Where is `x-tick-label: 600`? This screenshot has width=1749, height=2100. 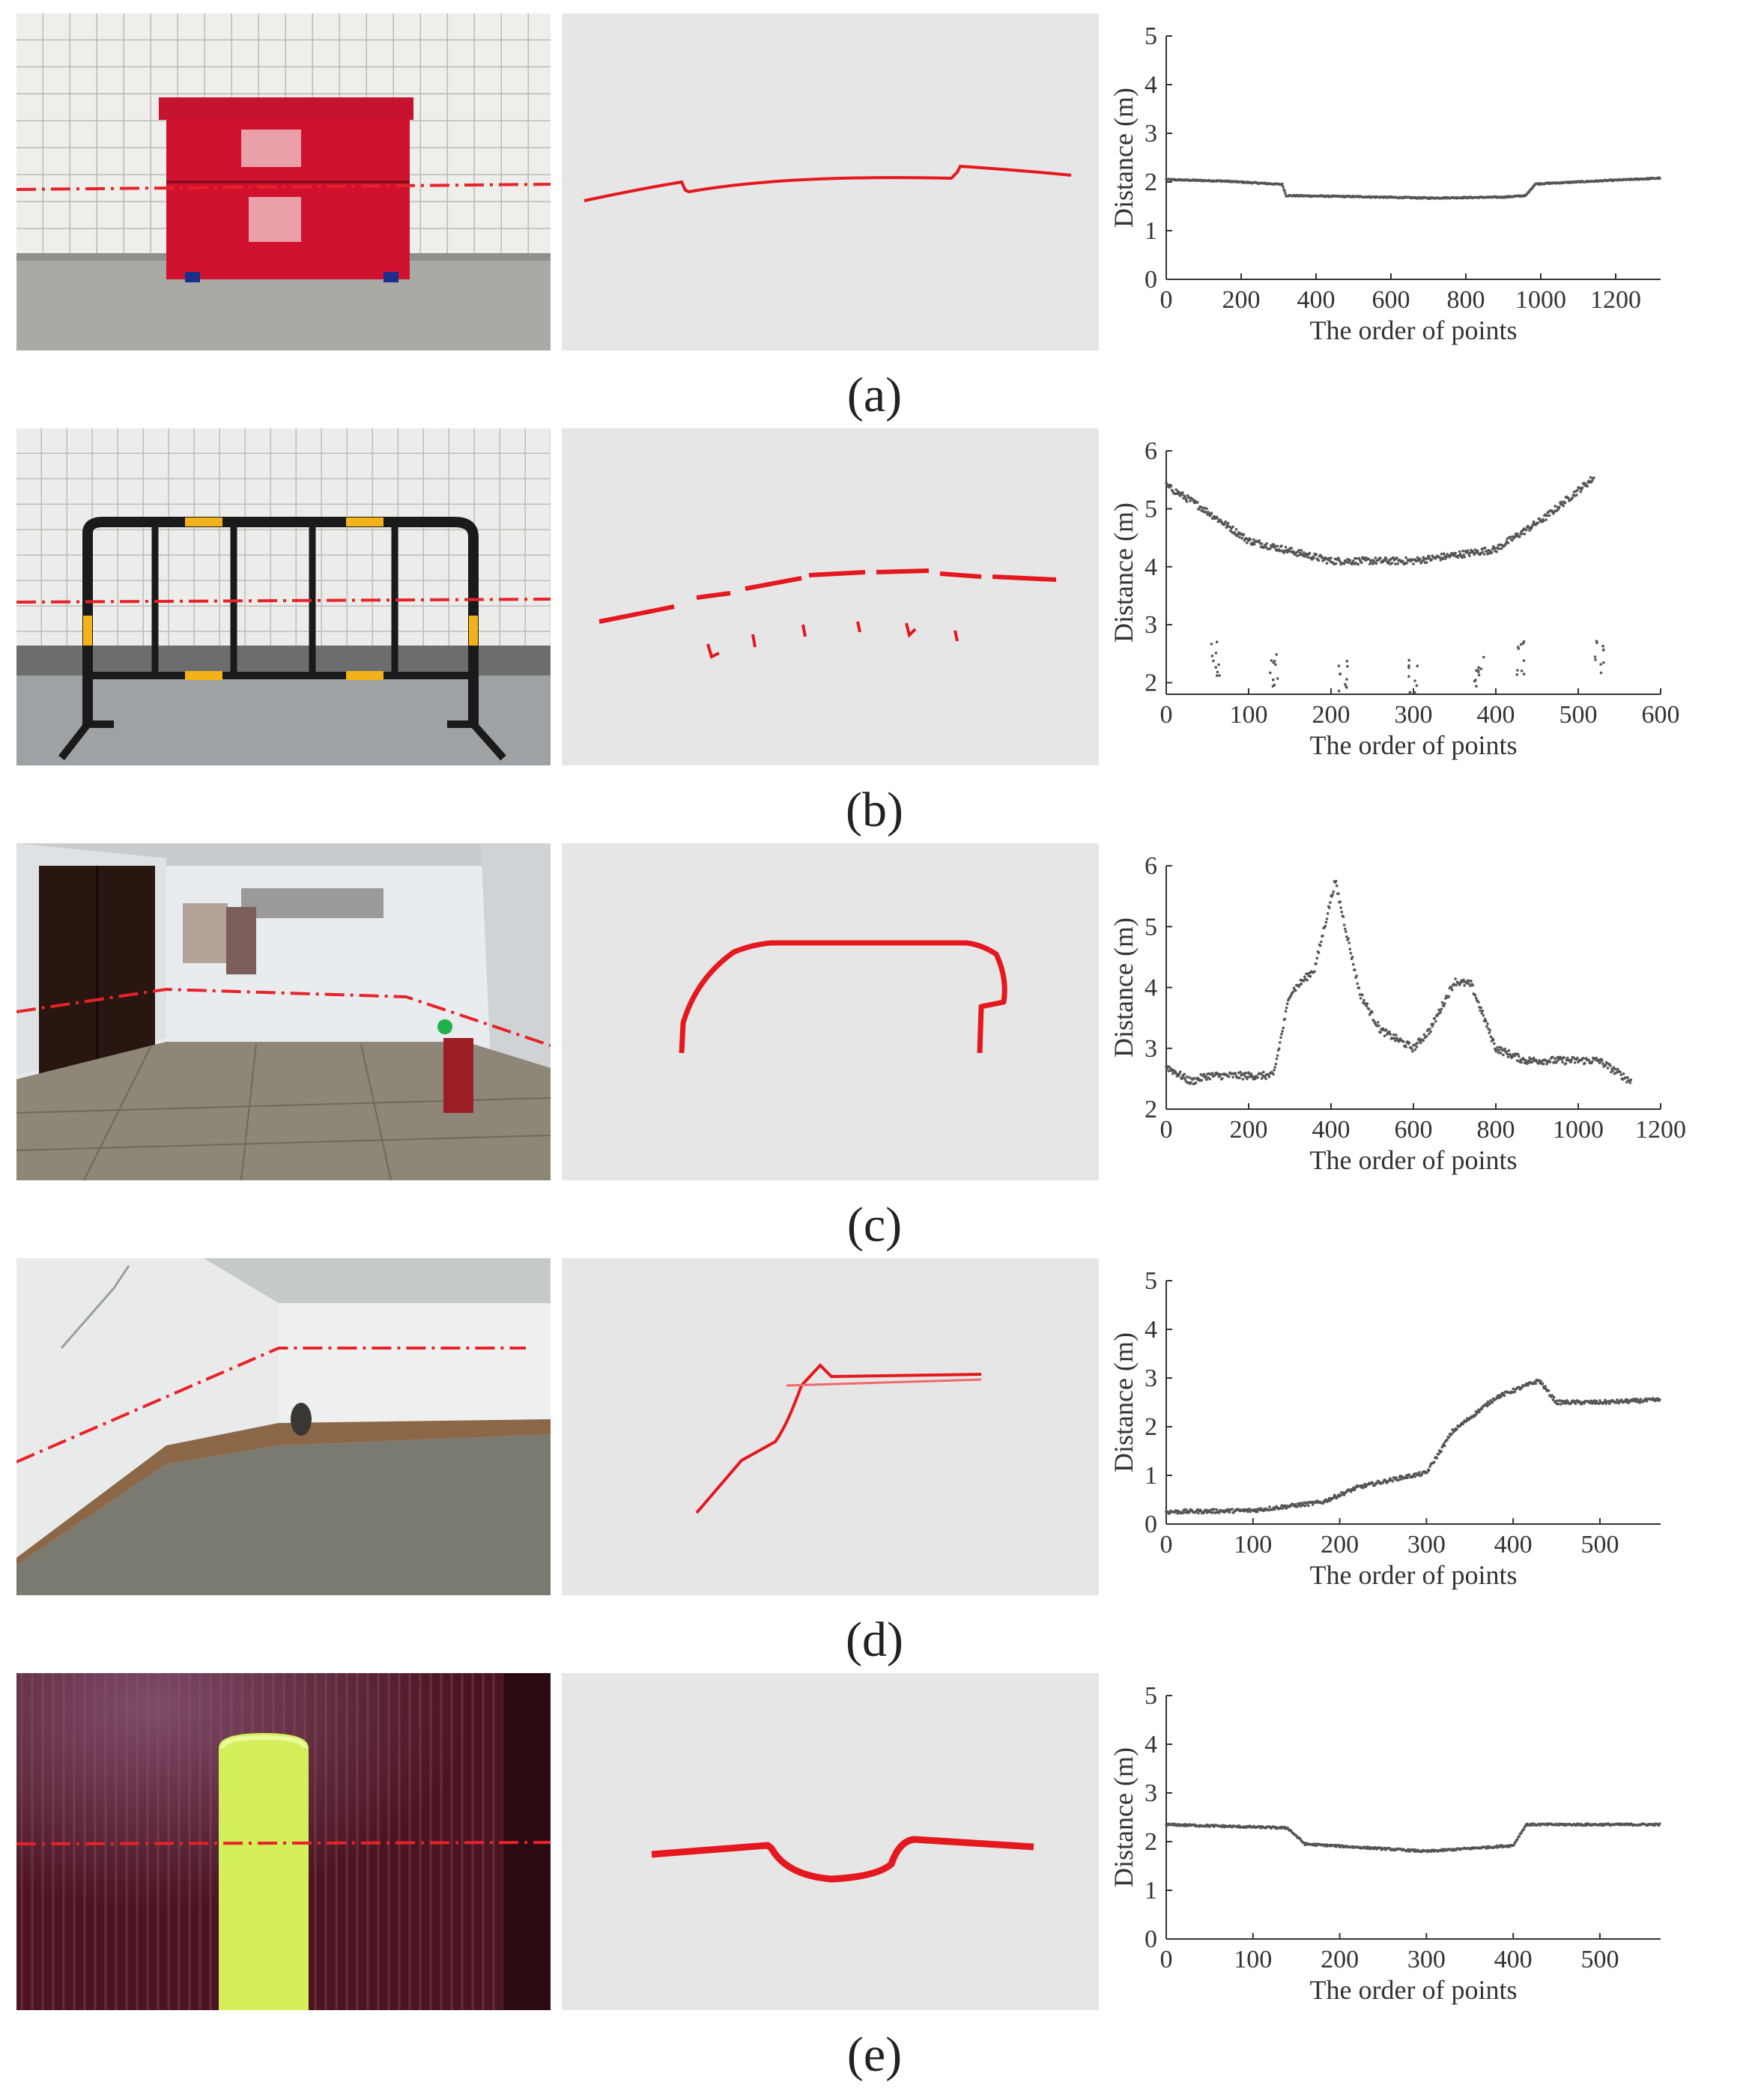 x-tick-label: 600 is located at coordinates (1661, 715).